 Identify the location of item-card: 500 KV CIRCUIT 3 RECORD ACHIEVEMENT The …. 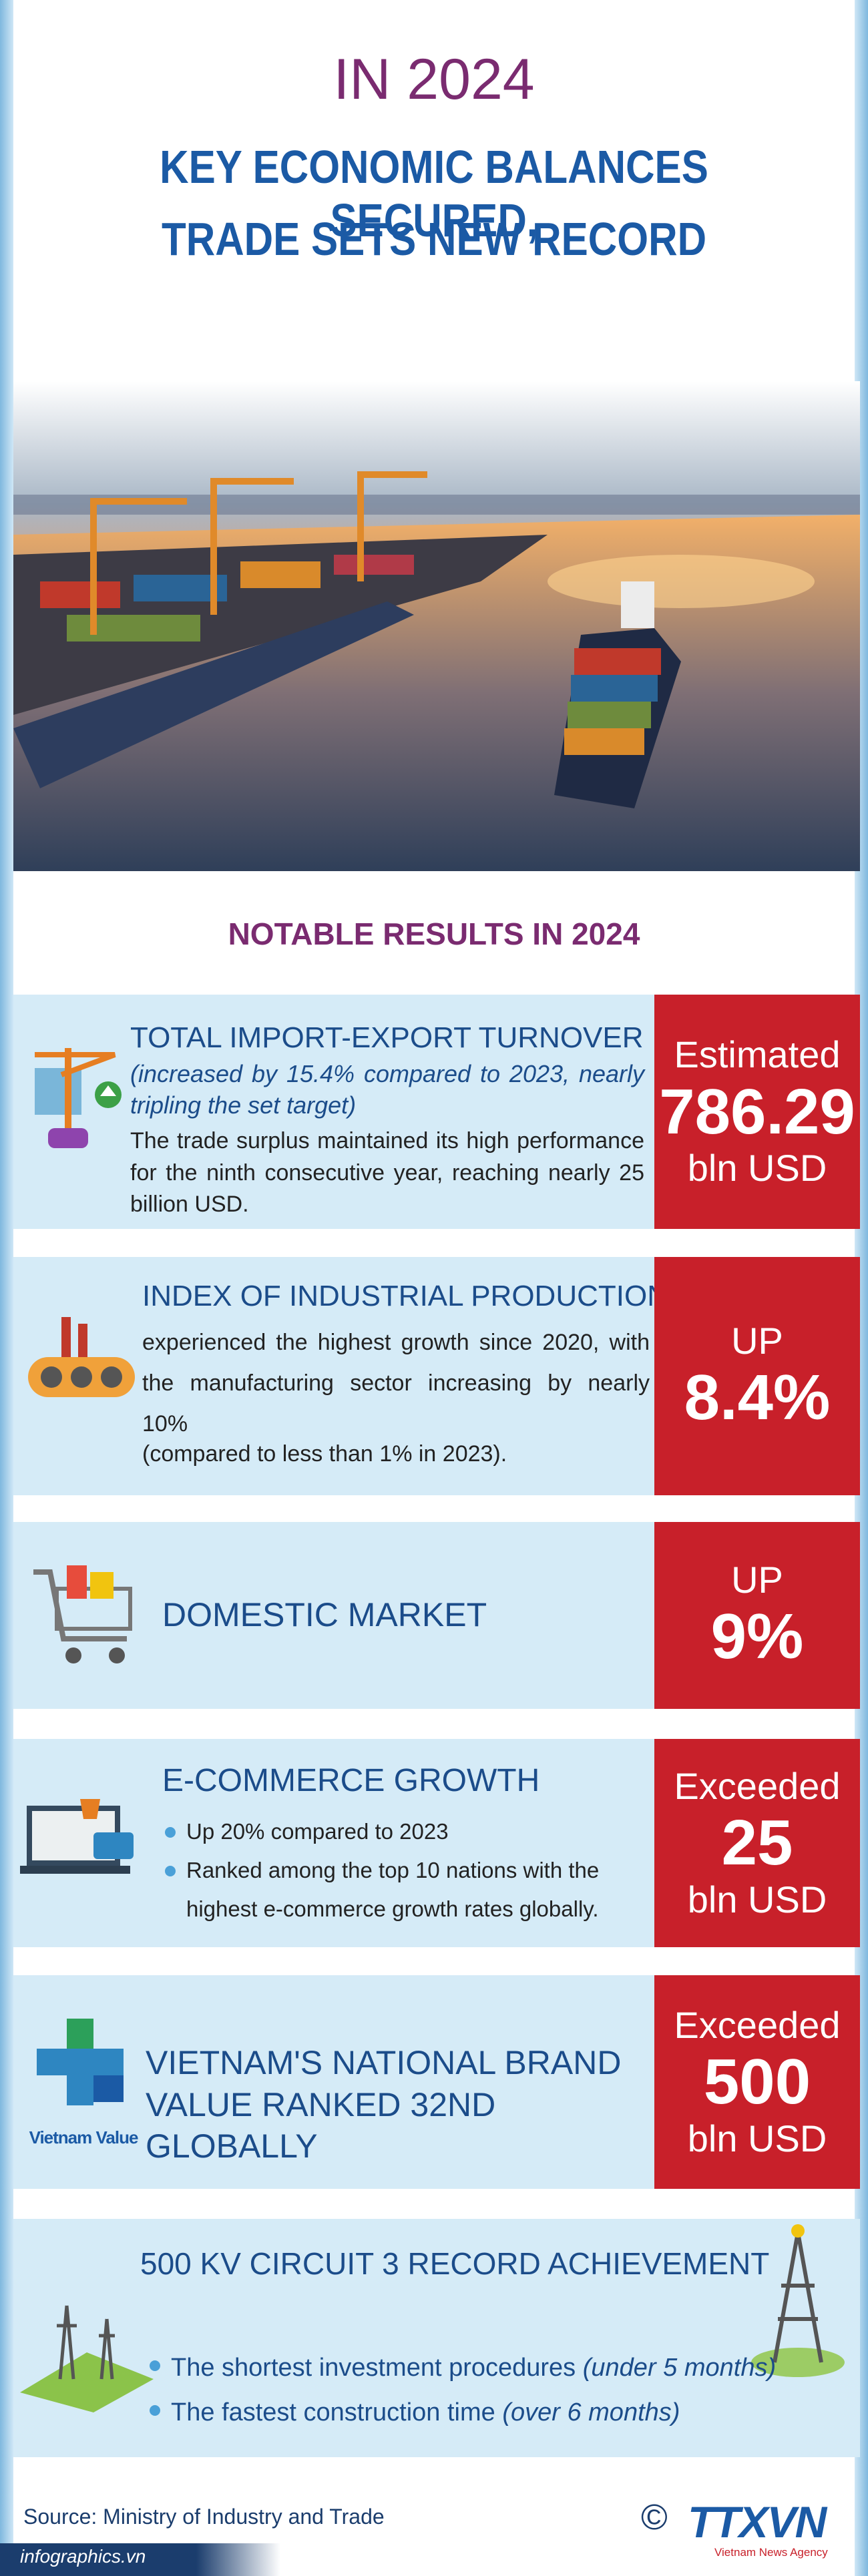
(436, 2338).